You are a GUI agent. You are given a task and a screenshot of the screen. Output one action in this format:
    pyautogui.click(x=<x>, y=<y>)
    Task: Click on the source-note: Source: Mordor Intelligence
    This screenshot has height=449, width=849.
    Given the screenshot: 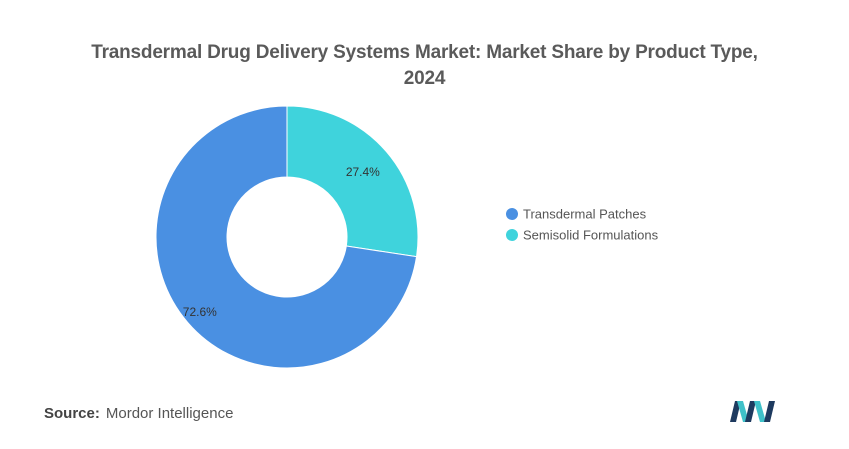 What is the action you would take?
    pyautogui.click(x=138, y=413)
    